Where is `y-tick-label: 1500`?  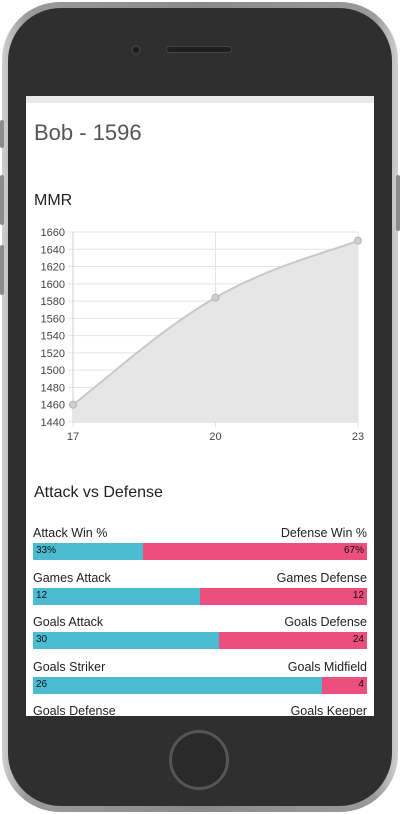
y-tick-label: 1500 is located at coordinates (53, 371).